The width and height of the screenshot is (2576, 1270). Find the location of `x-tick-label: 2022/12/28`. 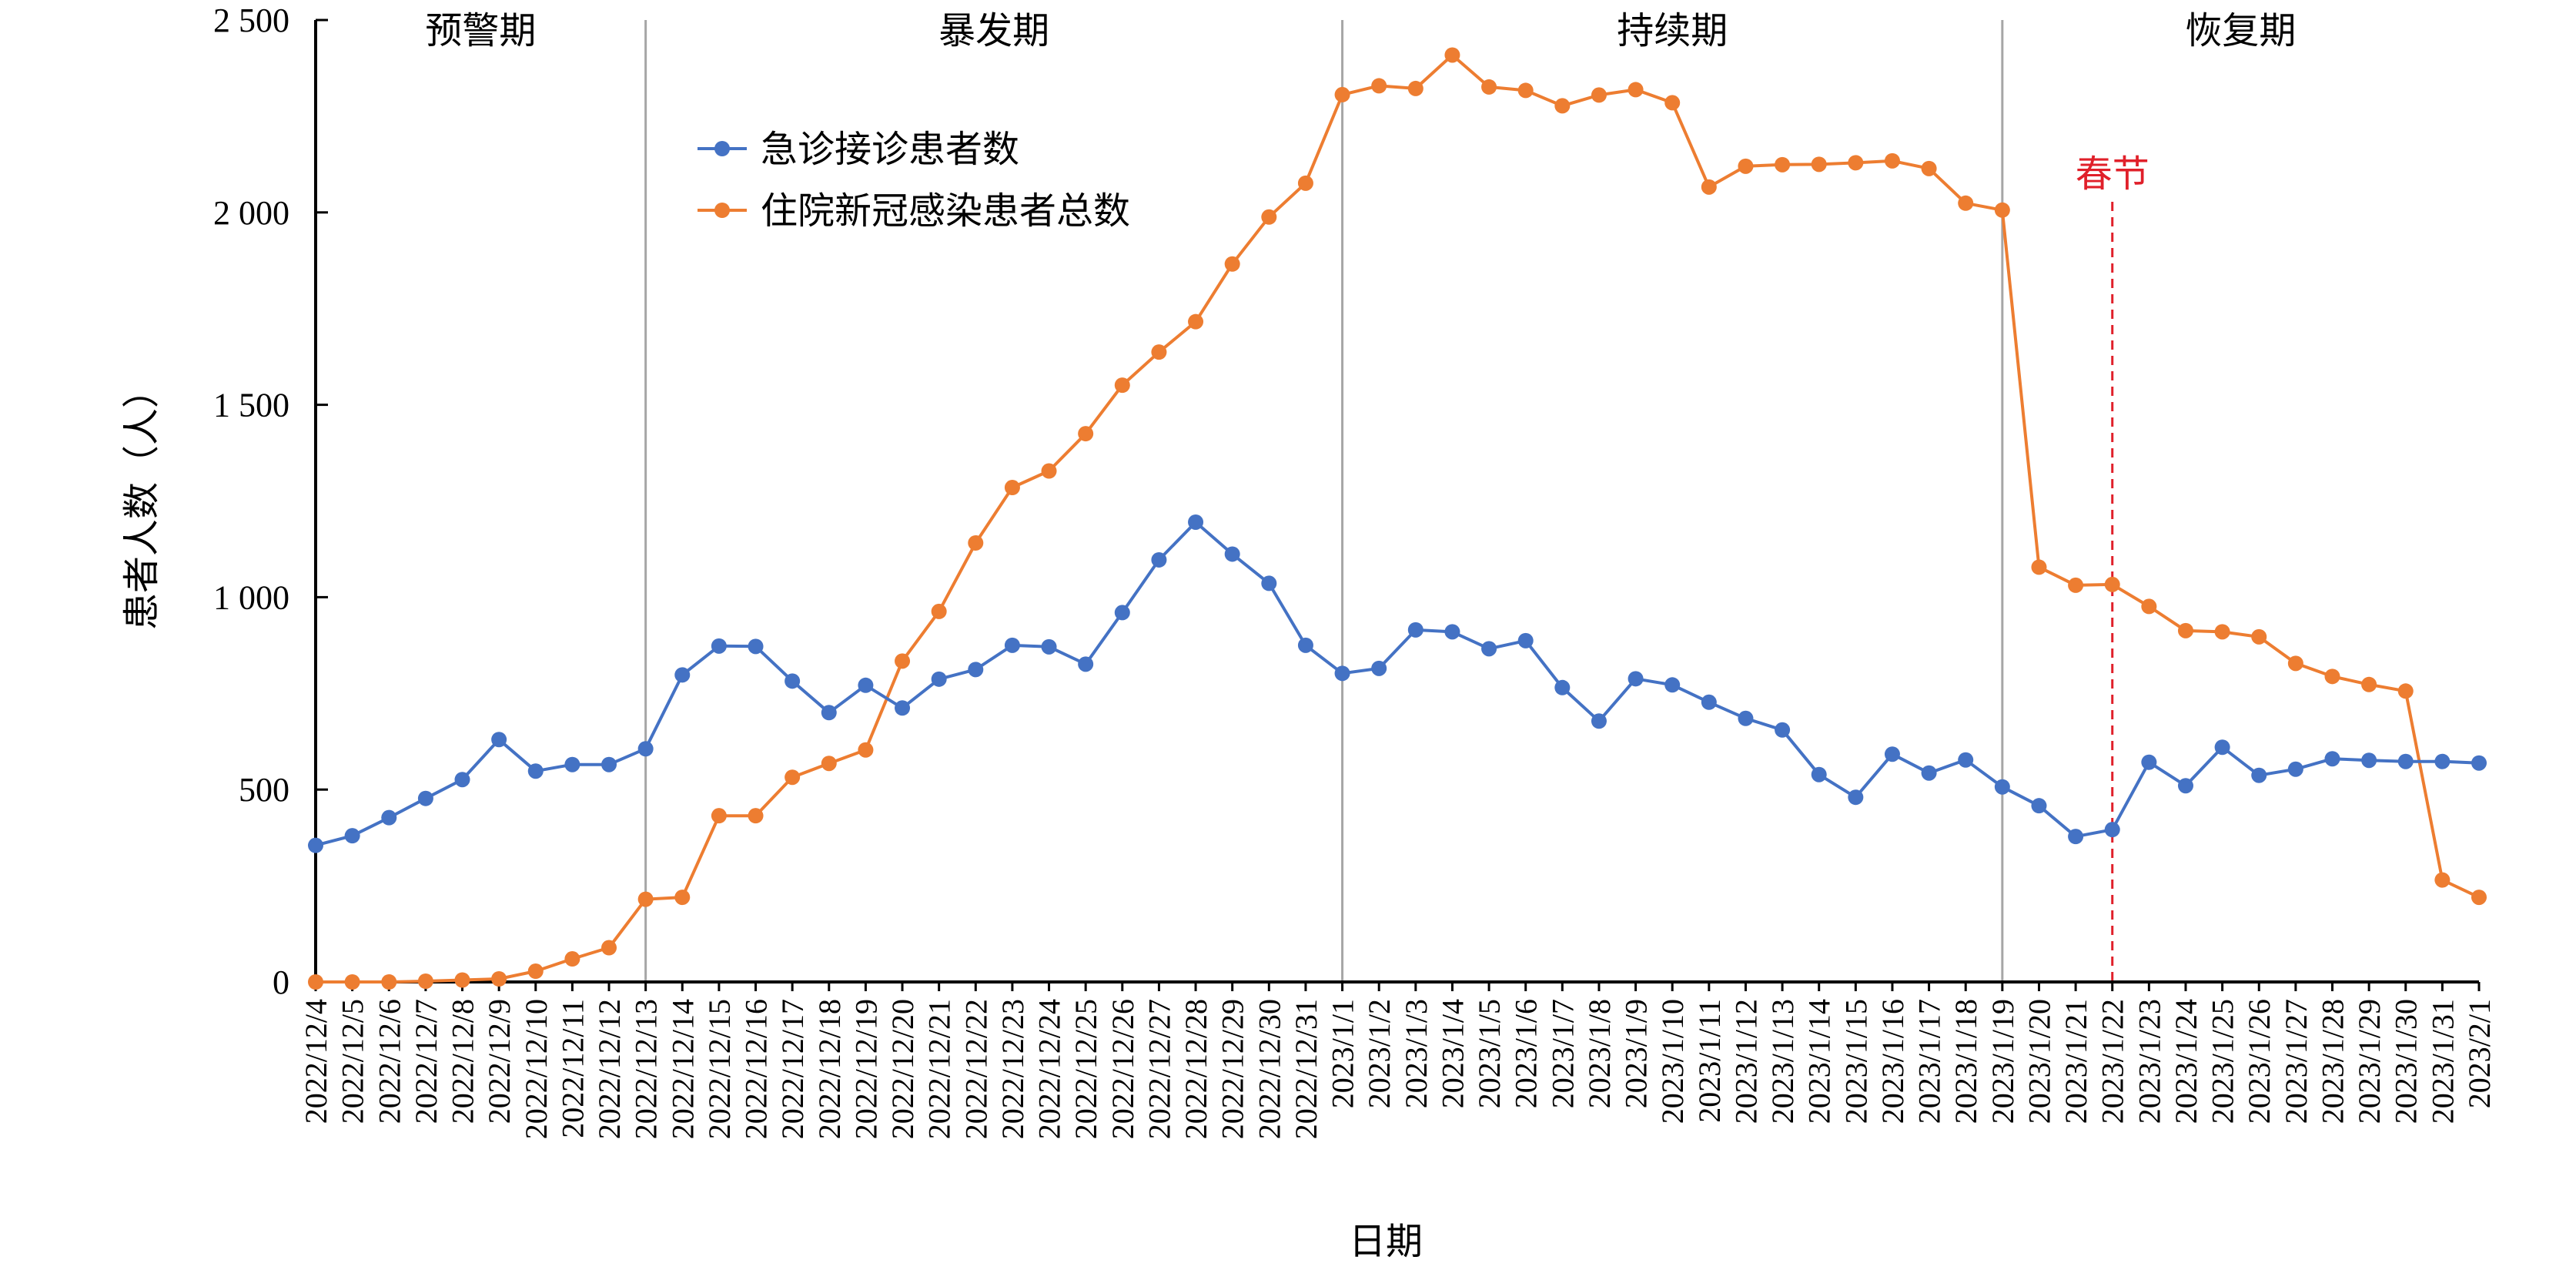

x-tick-label: 2022/12/28 is located at coordinates (1196, 1069).